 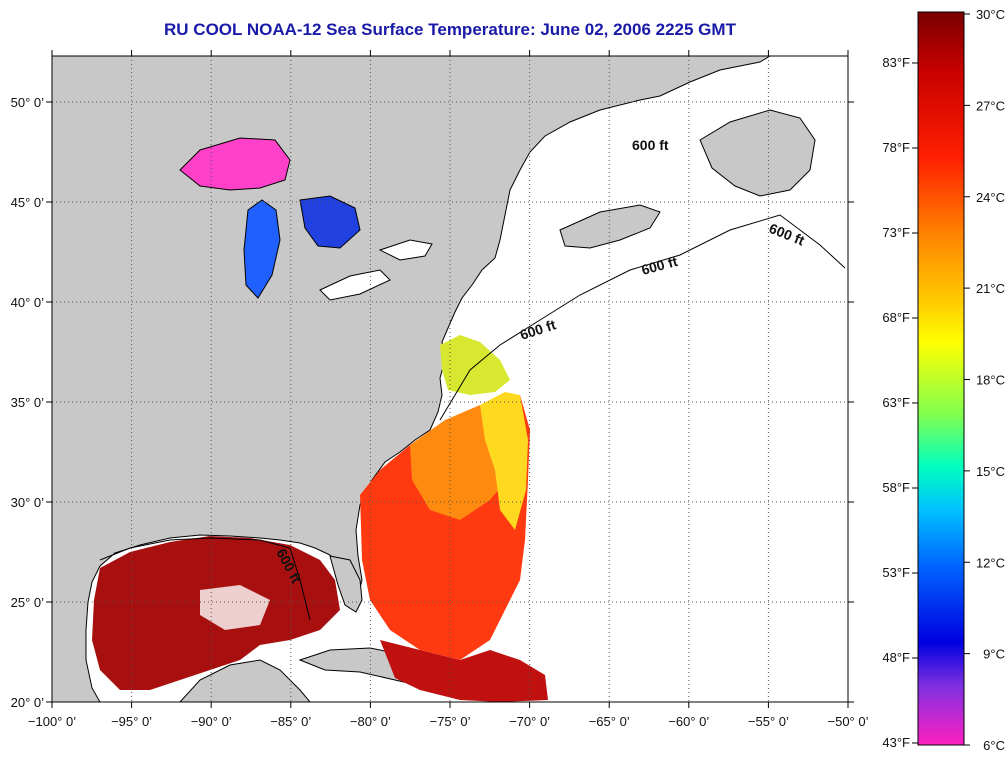 I want to click on lon-tick-label: −85° 0’, so click(x=290, y=721).